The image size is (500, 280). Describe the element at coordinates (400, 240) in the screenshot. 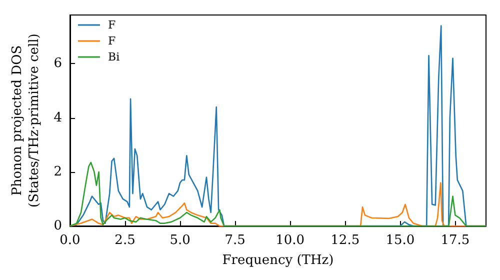

I see `x-tick-label: 15.0` at that location.